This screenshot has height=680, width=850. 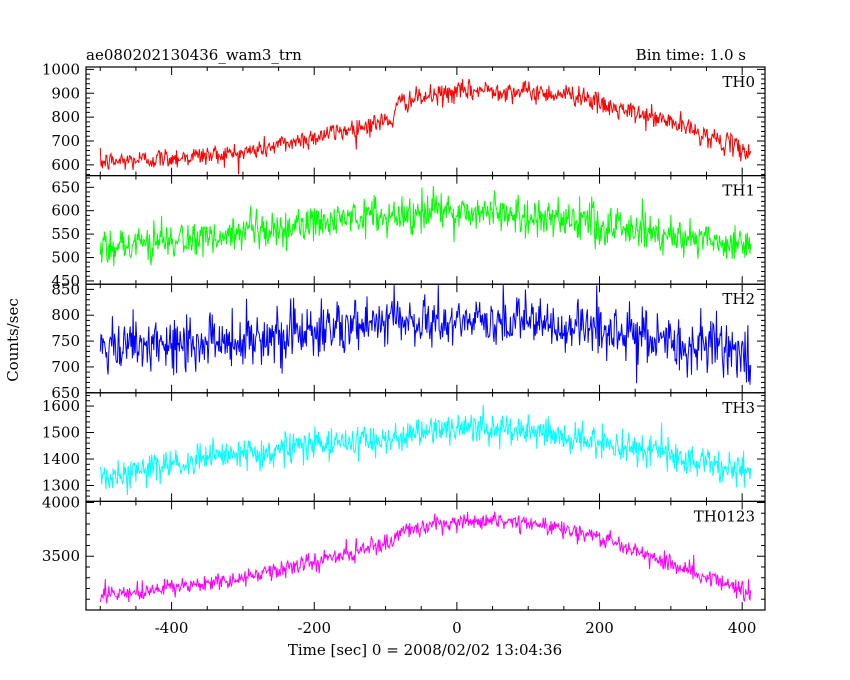 What do you see at coordinates (425, 334) in the screenshot?
I see `series-line-th2` at bounding box center [425, 334].